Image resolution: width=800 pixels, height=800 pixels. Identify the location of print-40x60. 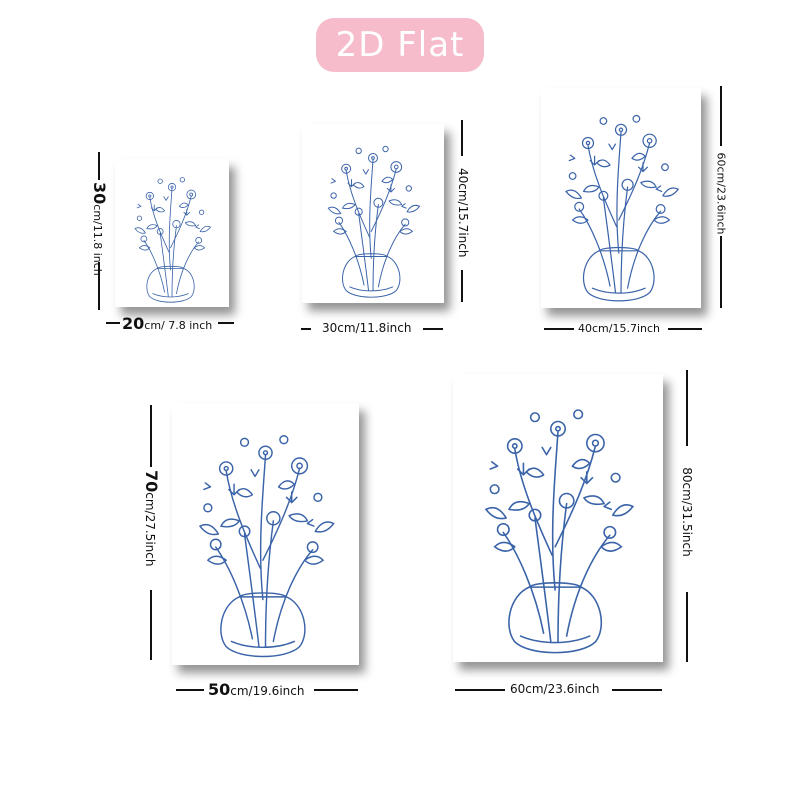
(621, 198).